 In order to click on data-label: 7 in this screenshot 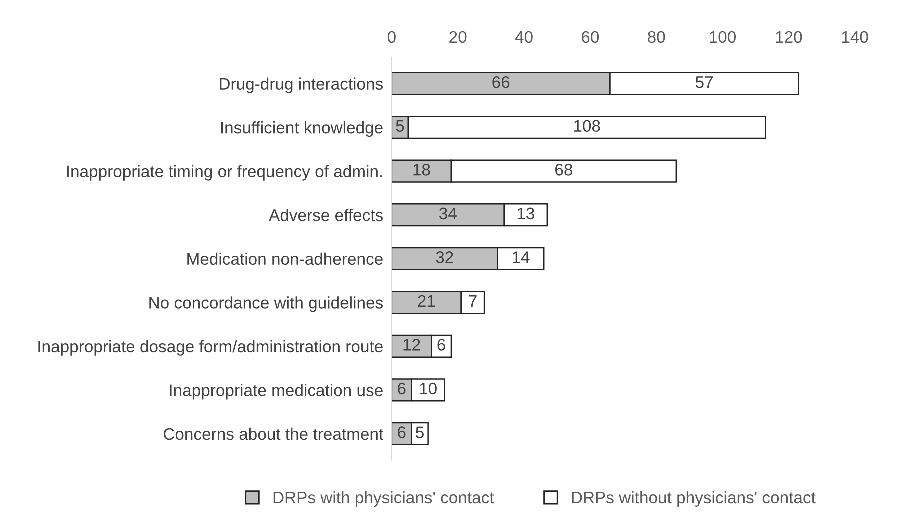, I will do `click(473, 301)`.